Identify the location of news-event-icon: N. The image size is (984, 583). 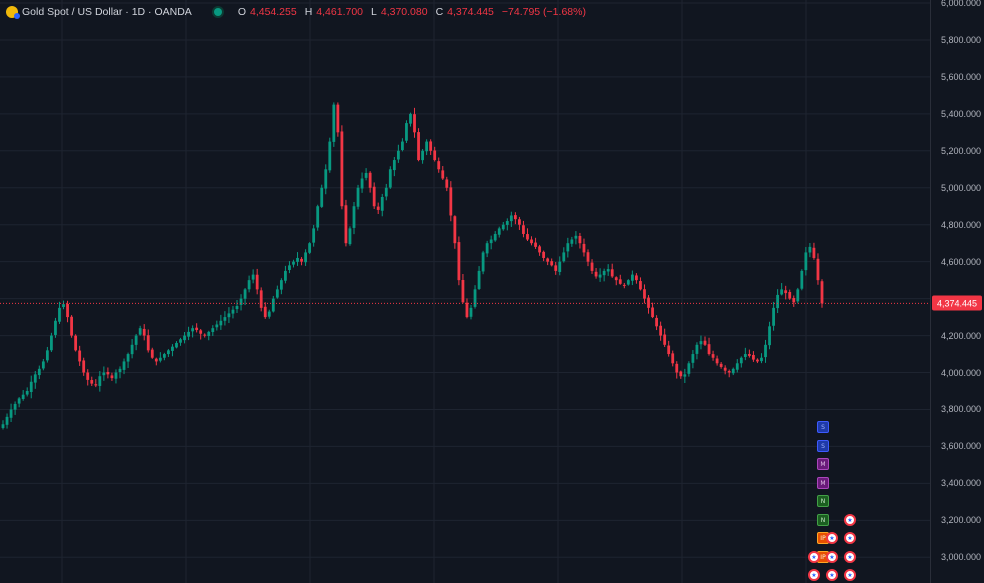
(823, 501).